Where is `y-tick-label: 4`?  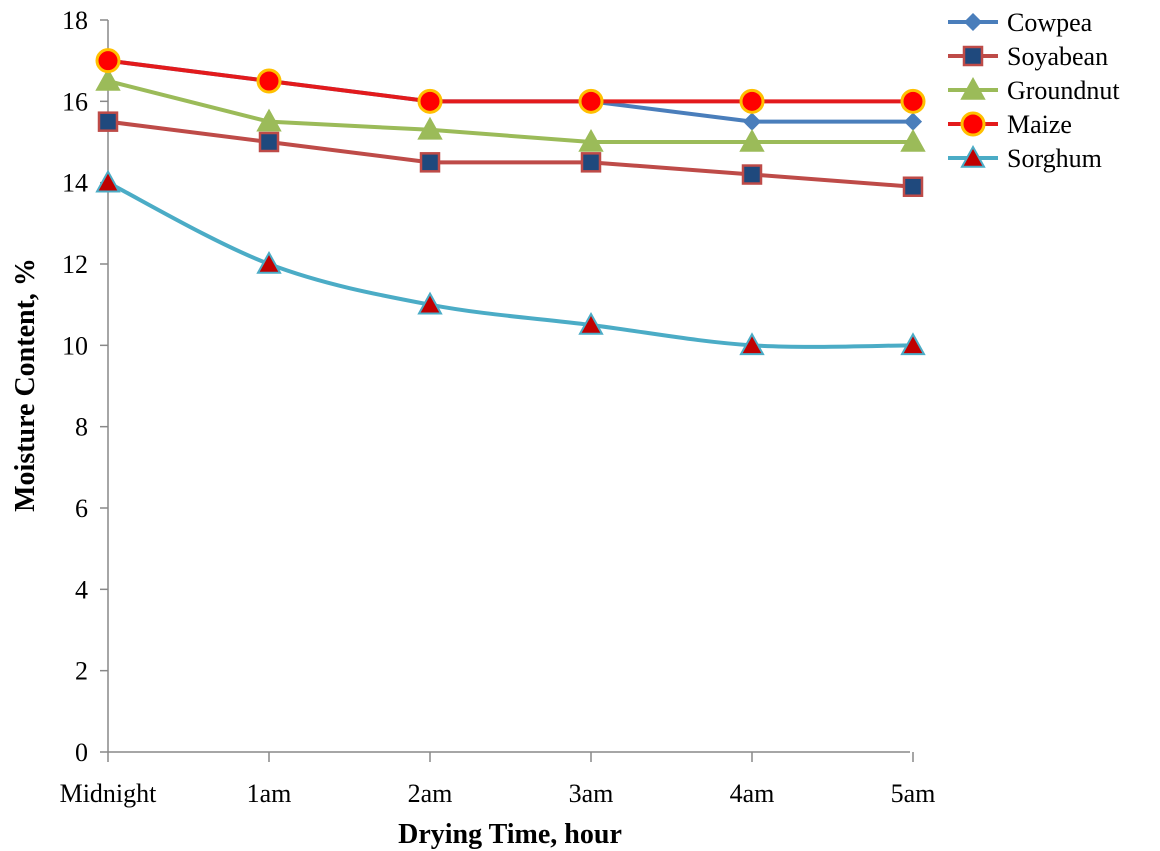
y-tick-label: 4 is located at coordinates (81, 589).